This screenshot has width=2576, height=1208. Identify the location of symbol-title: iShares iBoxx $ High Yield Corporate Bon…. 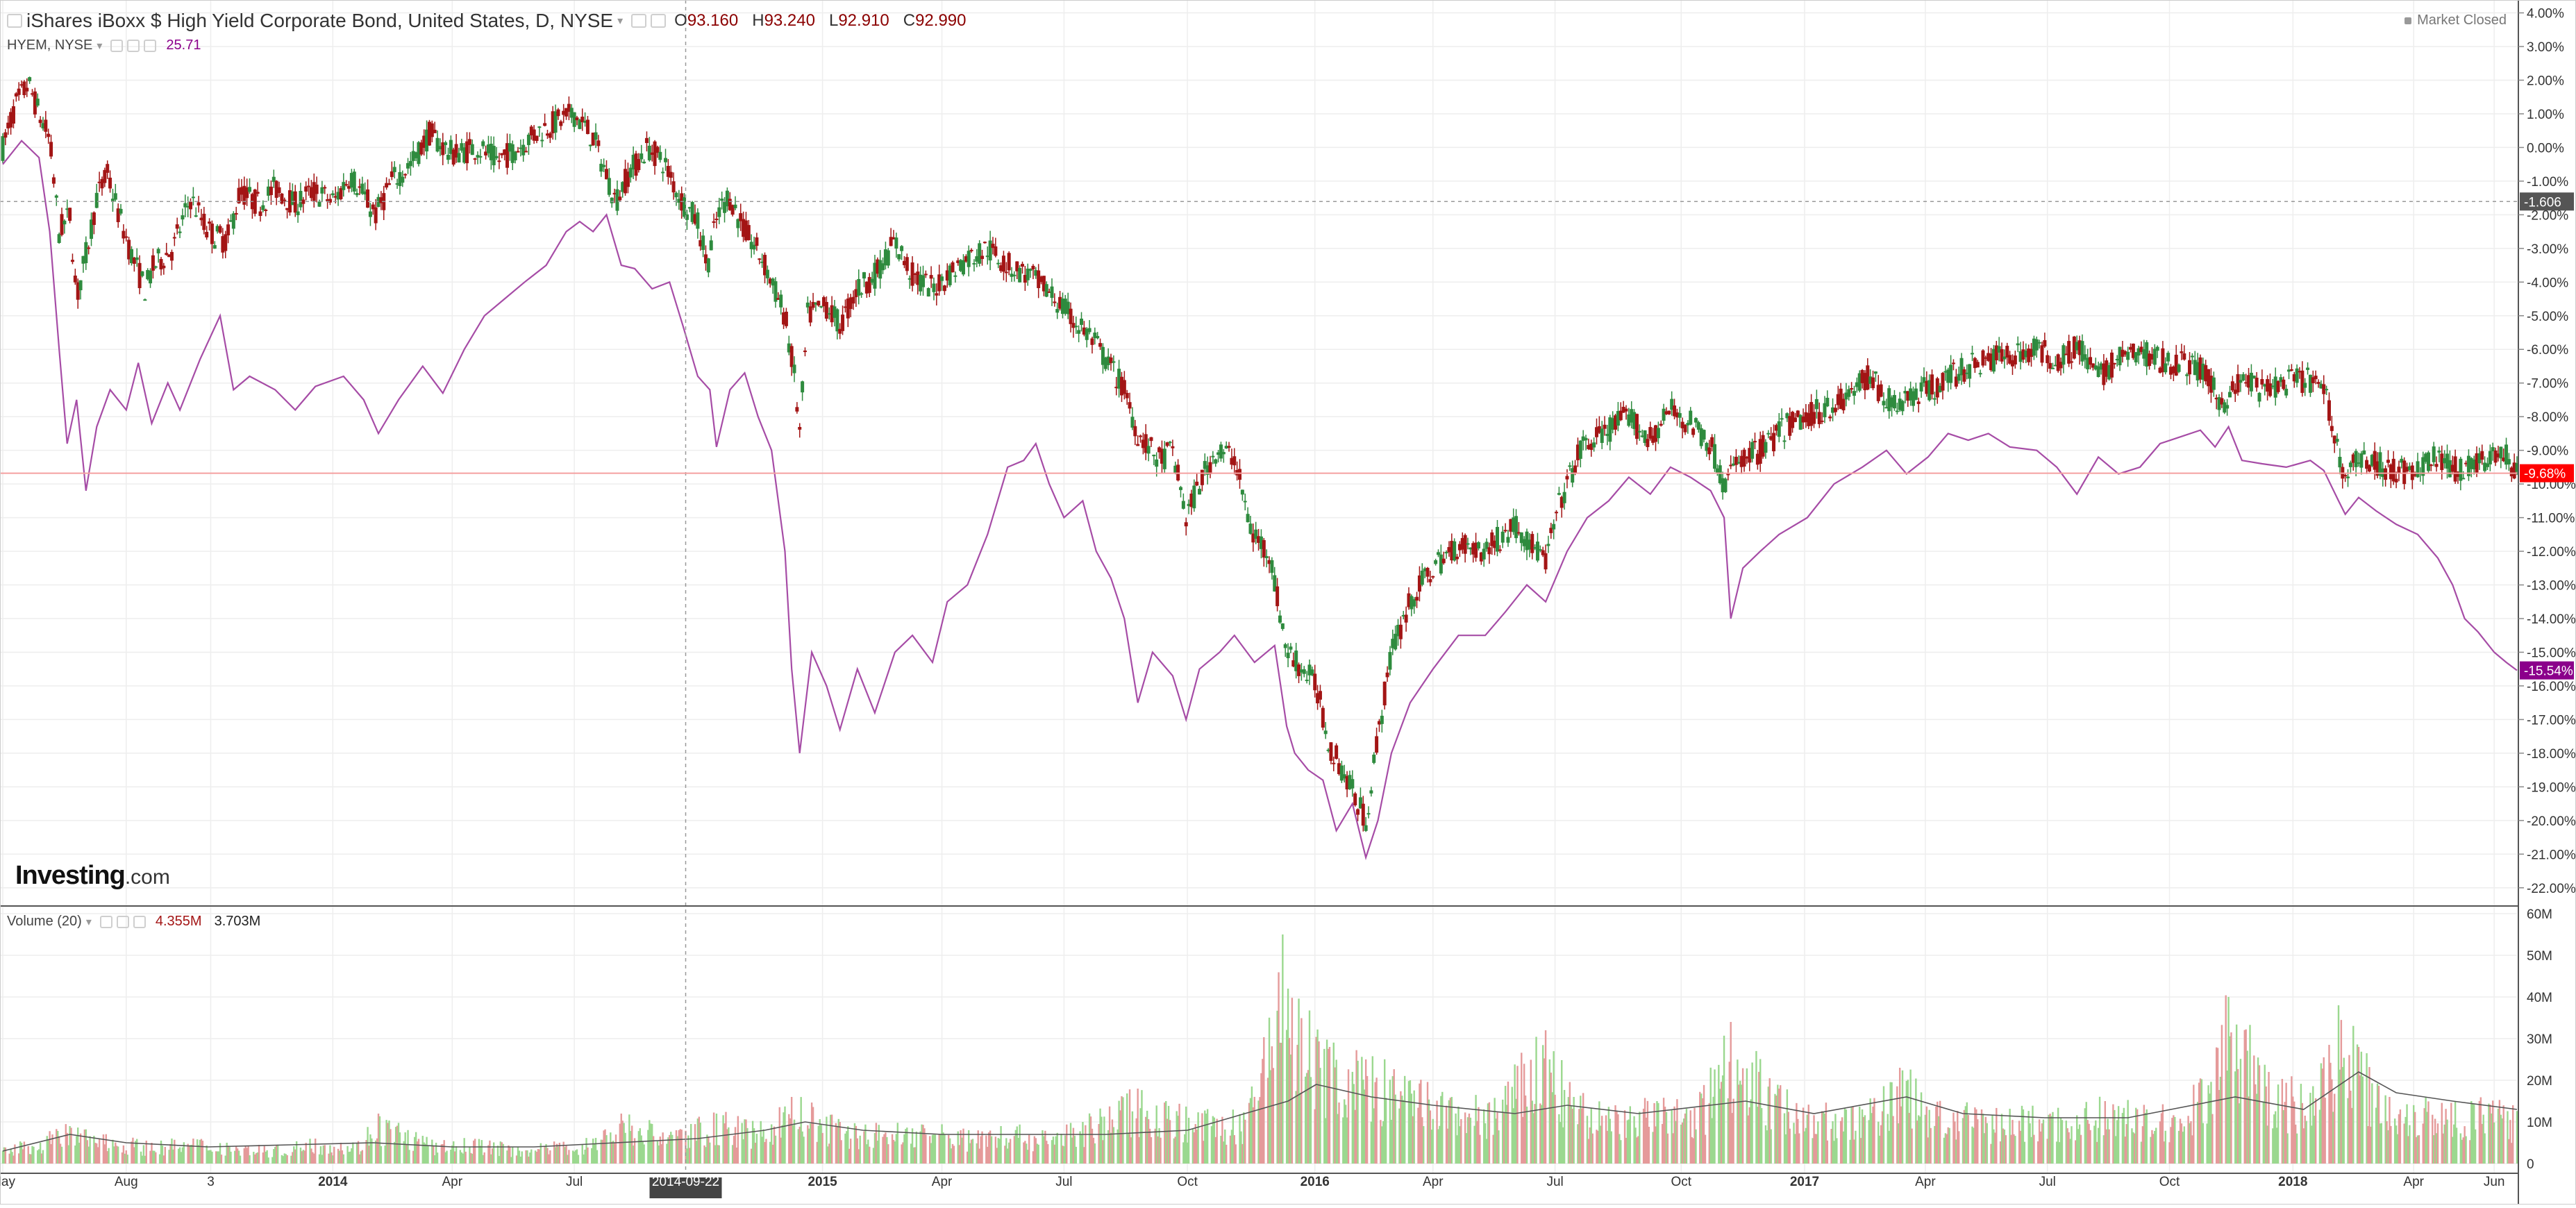
(320, 20).